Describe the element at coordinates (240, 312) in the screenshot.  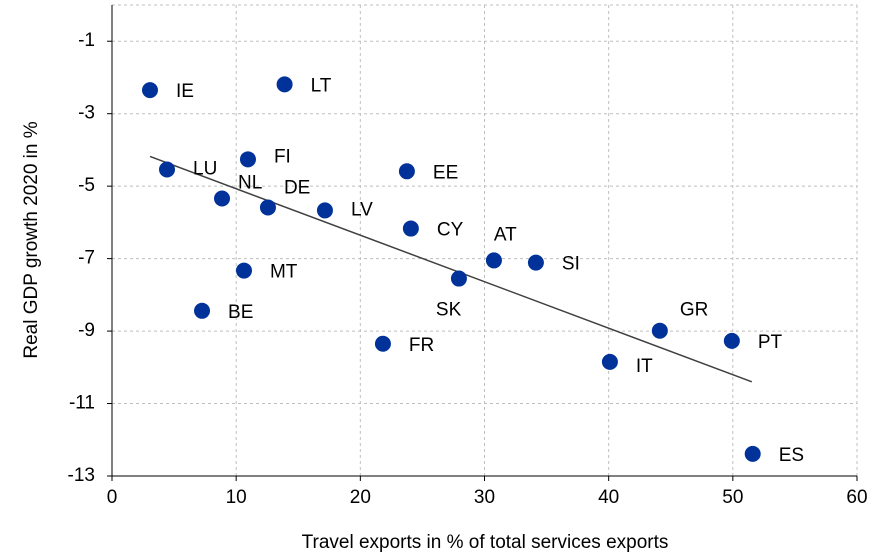
I see `point-label: BE` at that location.